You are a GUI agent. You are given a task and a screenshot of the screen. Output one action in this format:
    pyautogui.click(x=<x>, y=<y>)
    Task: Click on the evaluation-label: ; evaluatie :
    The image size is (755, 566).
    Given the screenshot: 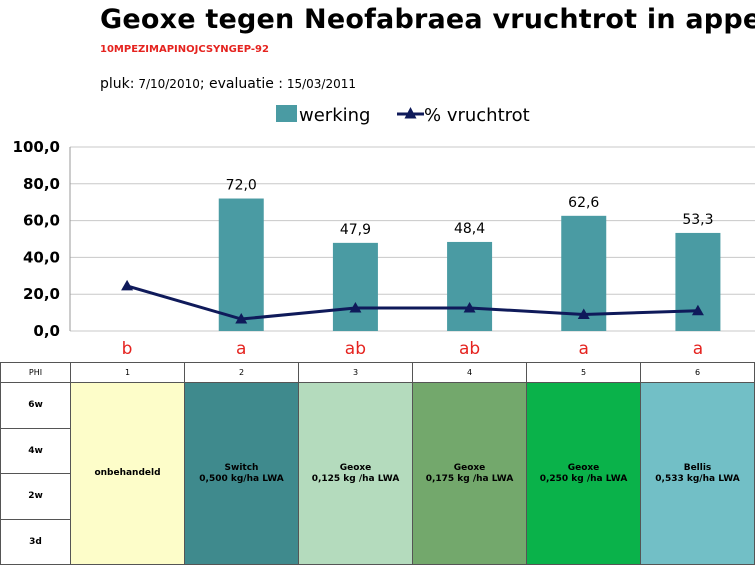 What is the action you would take?
    pyautogui.click(x=241, y=84)
    